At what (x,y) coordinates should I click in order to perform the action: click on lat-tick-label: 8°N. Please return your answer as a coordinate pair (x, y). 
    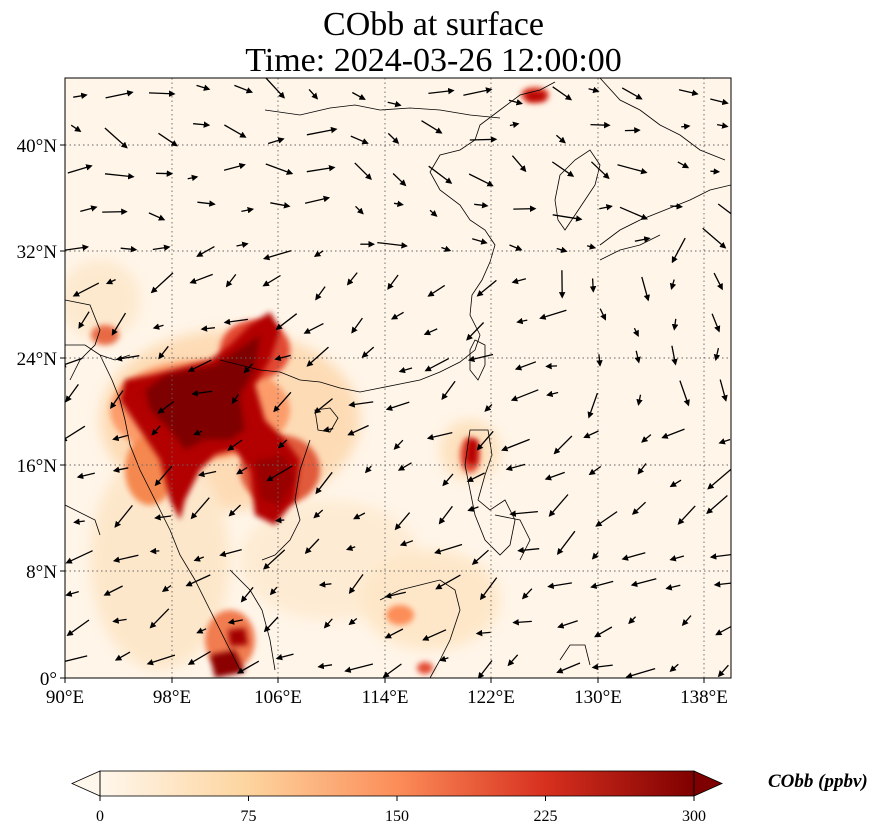
    Looking at the image, I should click on (41, 572).